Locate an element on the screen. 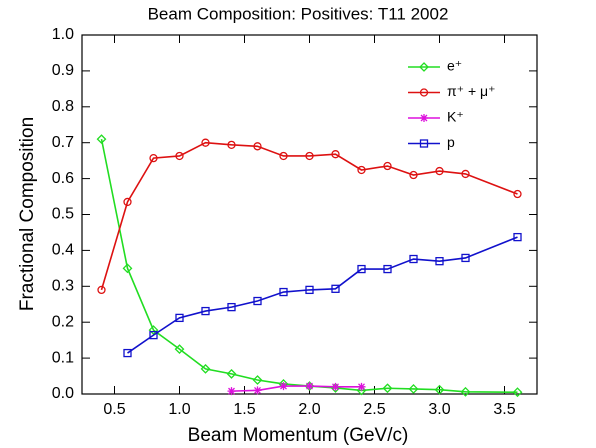 This screenshot has height=448, width=596. y-axis-label: Fractional Composition is located at coordinates (27, 214).